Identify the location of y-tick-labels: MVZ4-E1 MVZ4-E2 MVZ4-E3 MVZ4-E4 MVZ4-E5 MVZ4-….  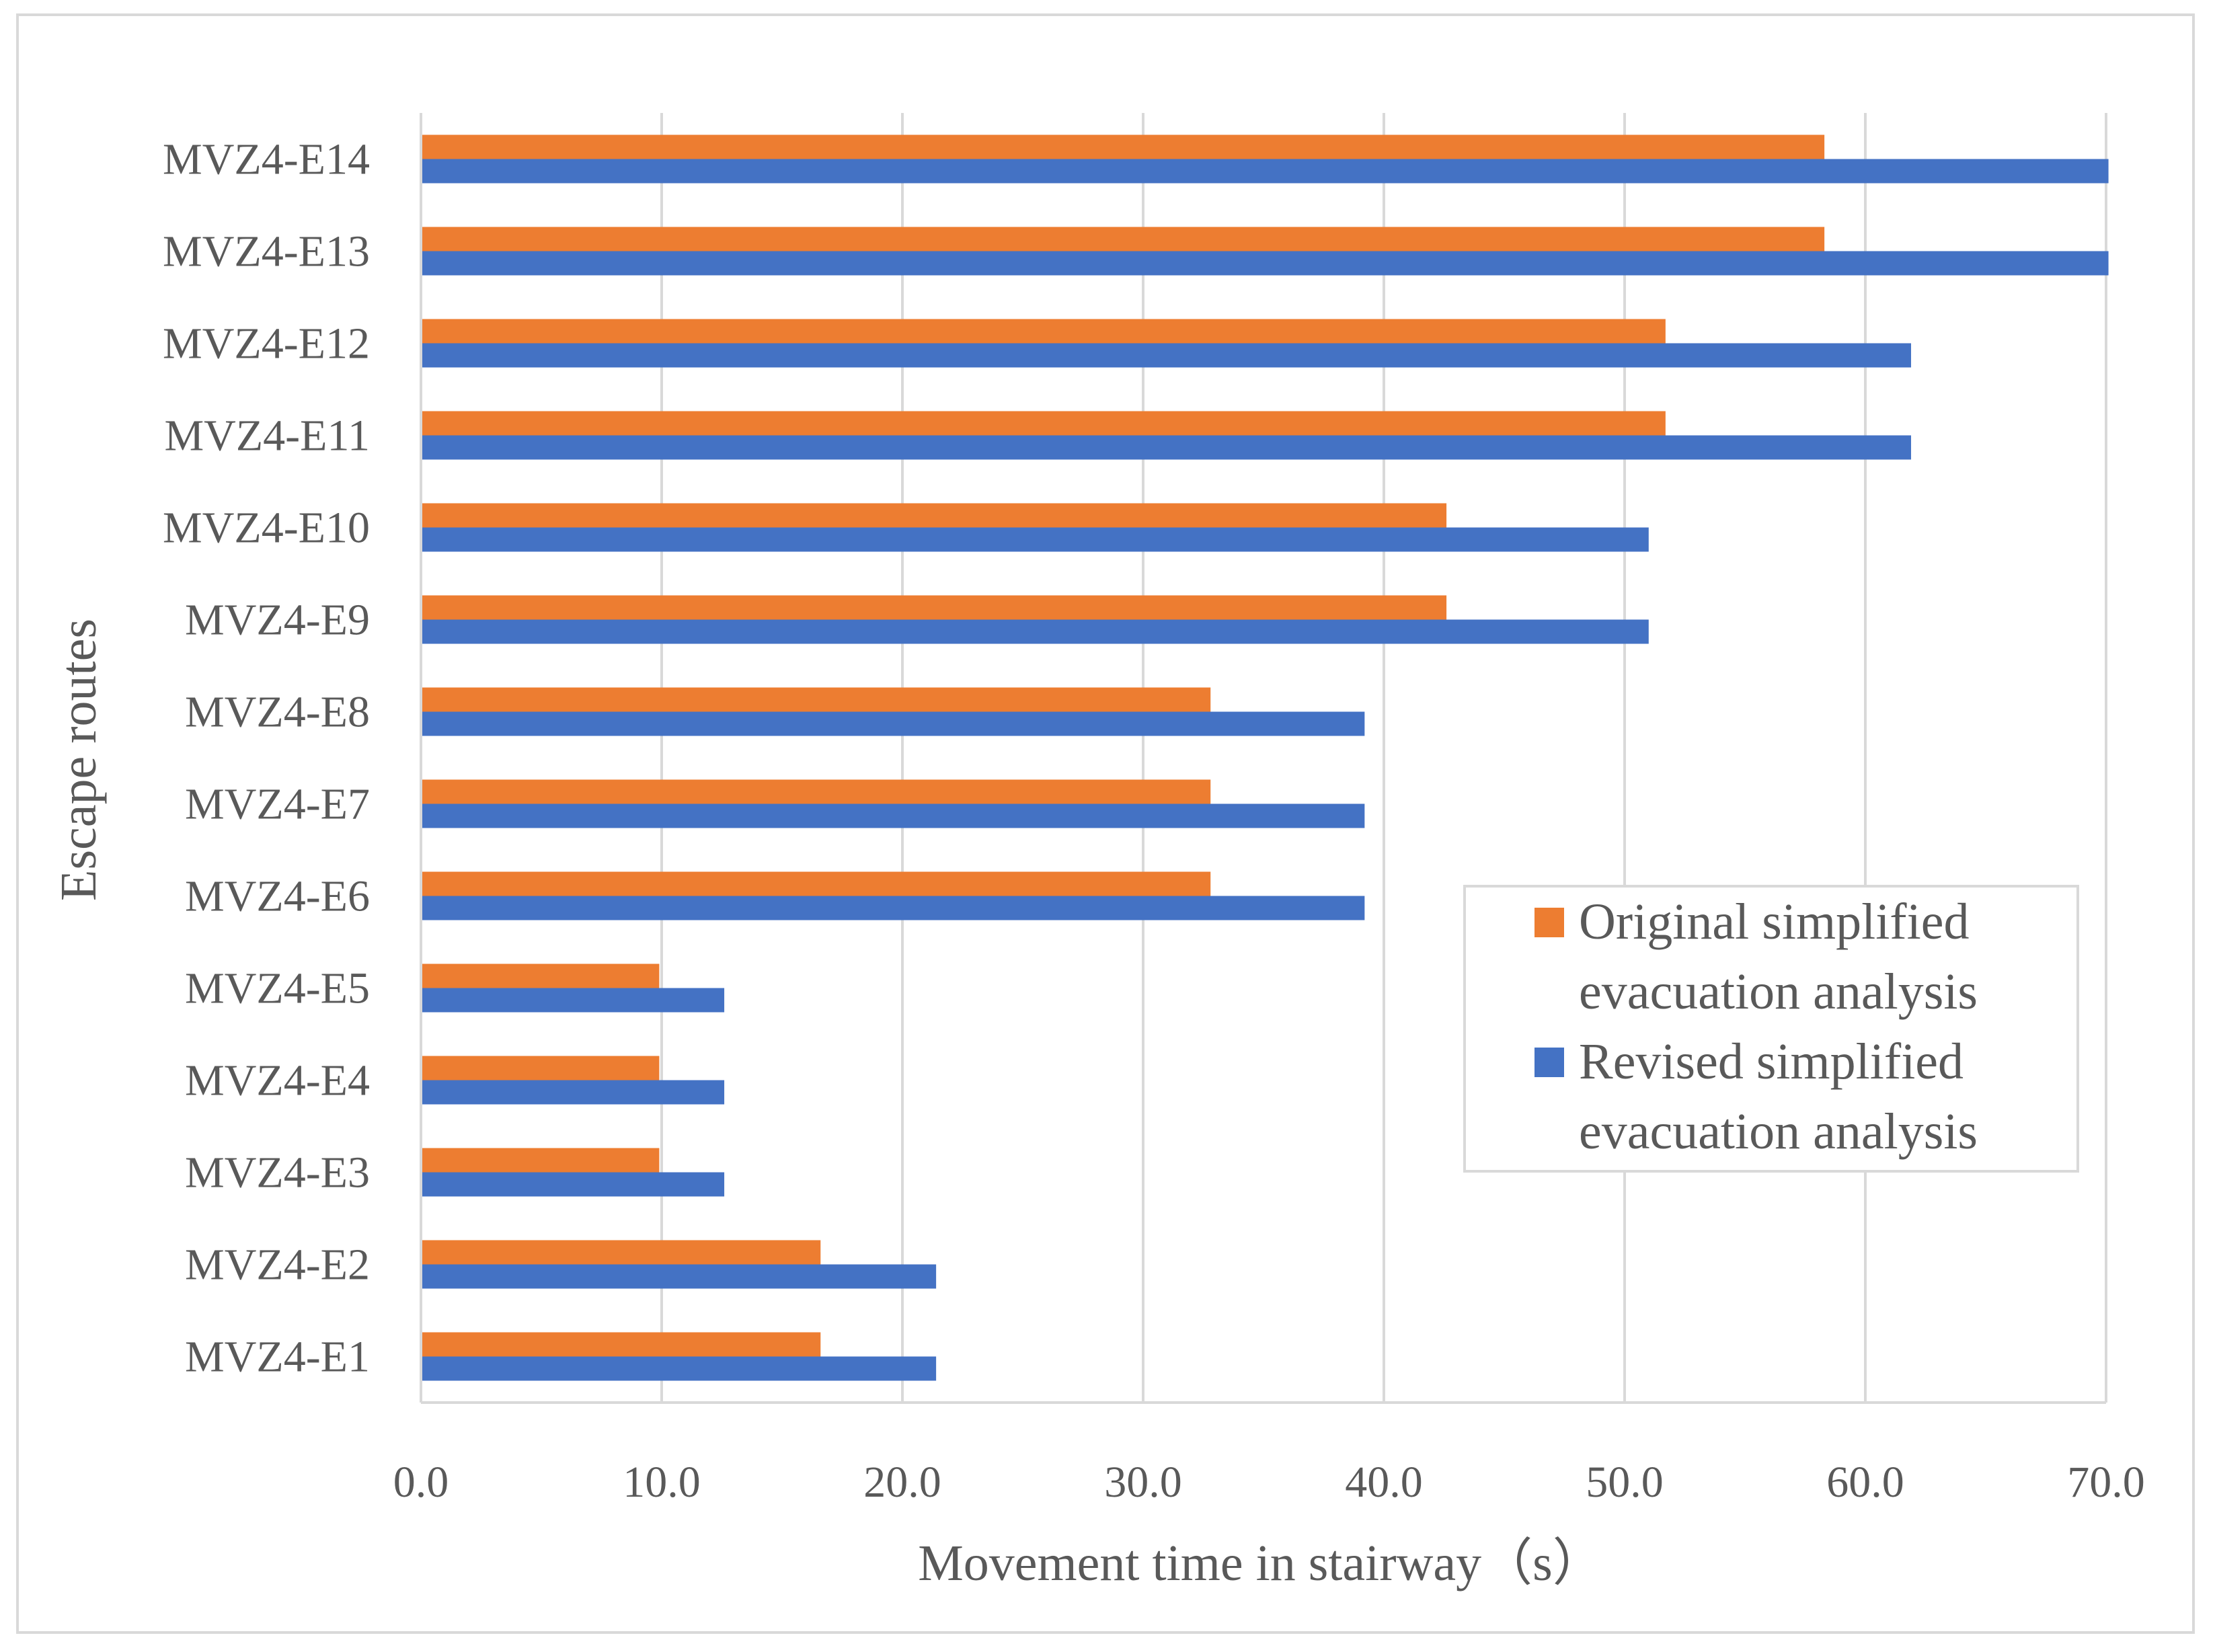
(266, 758).